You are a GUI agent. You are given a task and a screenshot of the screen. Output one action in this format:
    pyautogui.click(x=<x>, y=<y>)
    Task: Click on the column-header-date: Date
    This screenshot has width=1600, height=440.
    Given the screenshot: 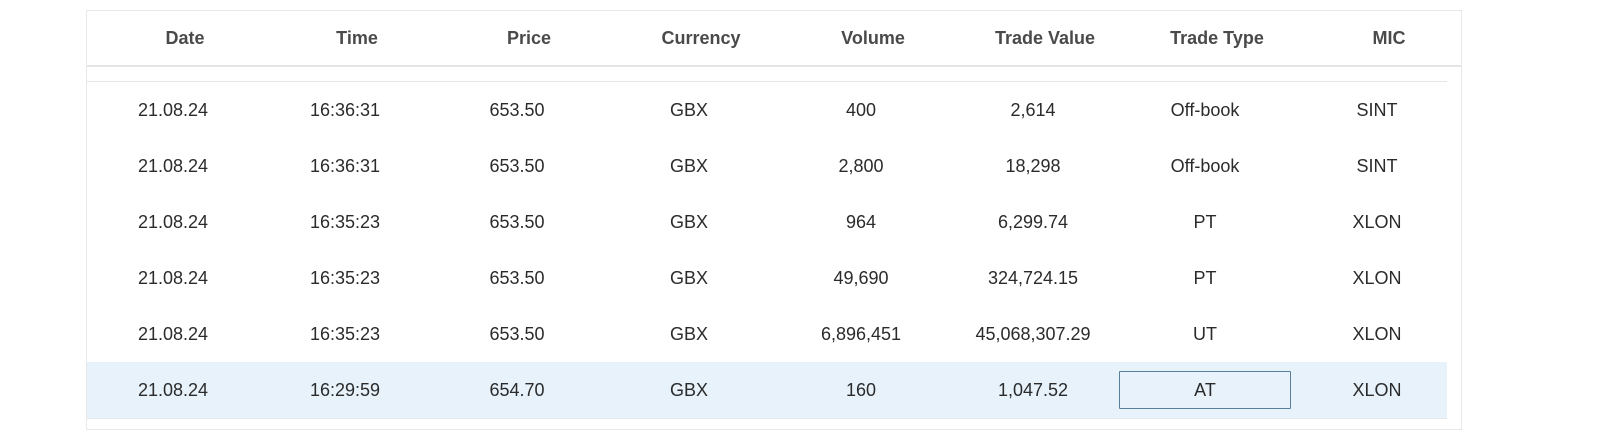 What is the action you would take?
    pyautogui.click(x=185, y=38)
    